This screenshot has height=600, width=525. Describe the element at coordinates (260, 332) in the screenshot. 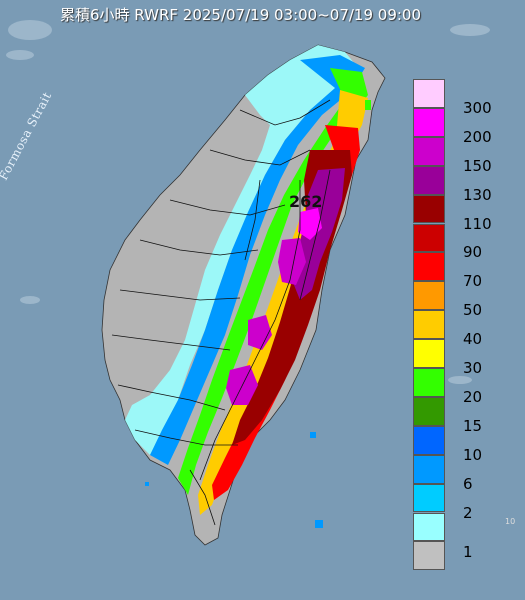

I see `rain-zone-200mm-central` at that location.